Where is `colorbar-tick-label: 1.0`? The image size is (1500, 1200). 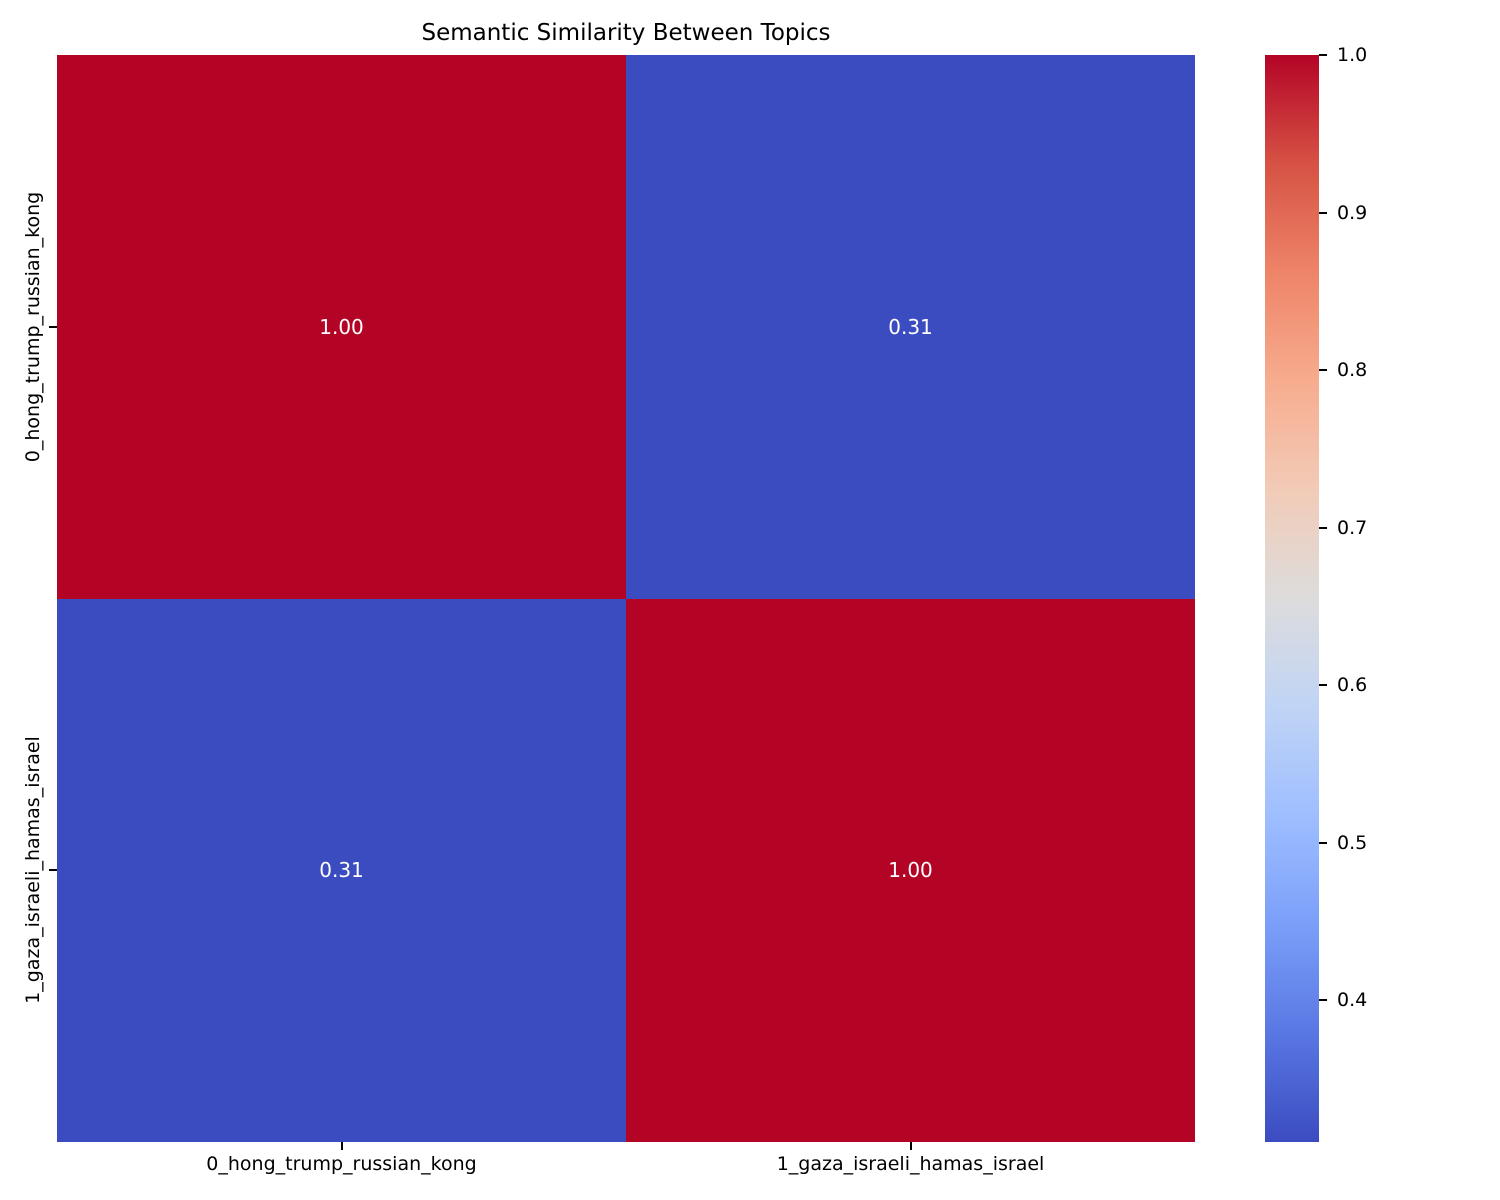 colorbar-tick-label: 1.0 is located at coordinates (1352, 55).